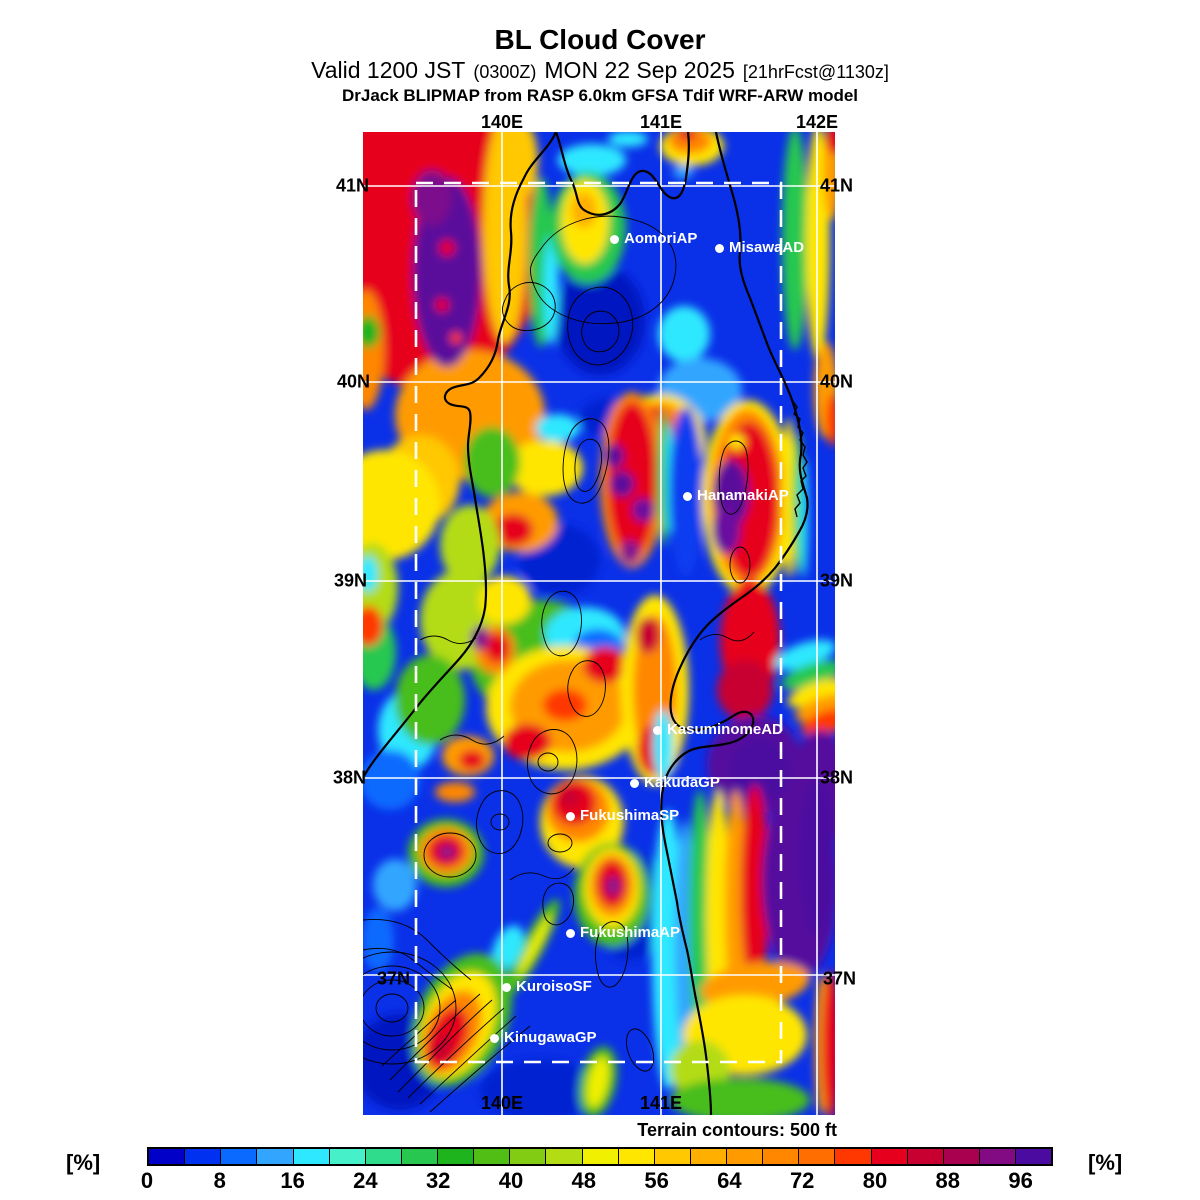  I want to click on valid-prefix: Valid 1200 JST, so click(388, 70).